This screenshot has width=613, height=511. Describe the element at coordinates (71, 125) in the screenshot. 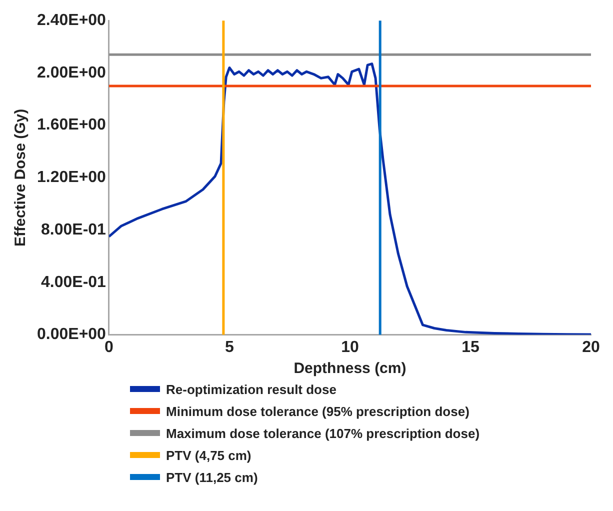

I see `y-tick-label: 1.60E+00` at that location.